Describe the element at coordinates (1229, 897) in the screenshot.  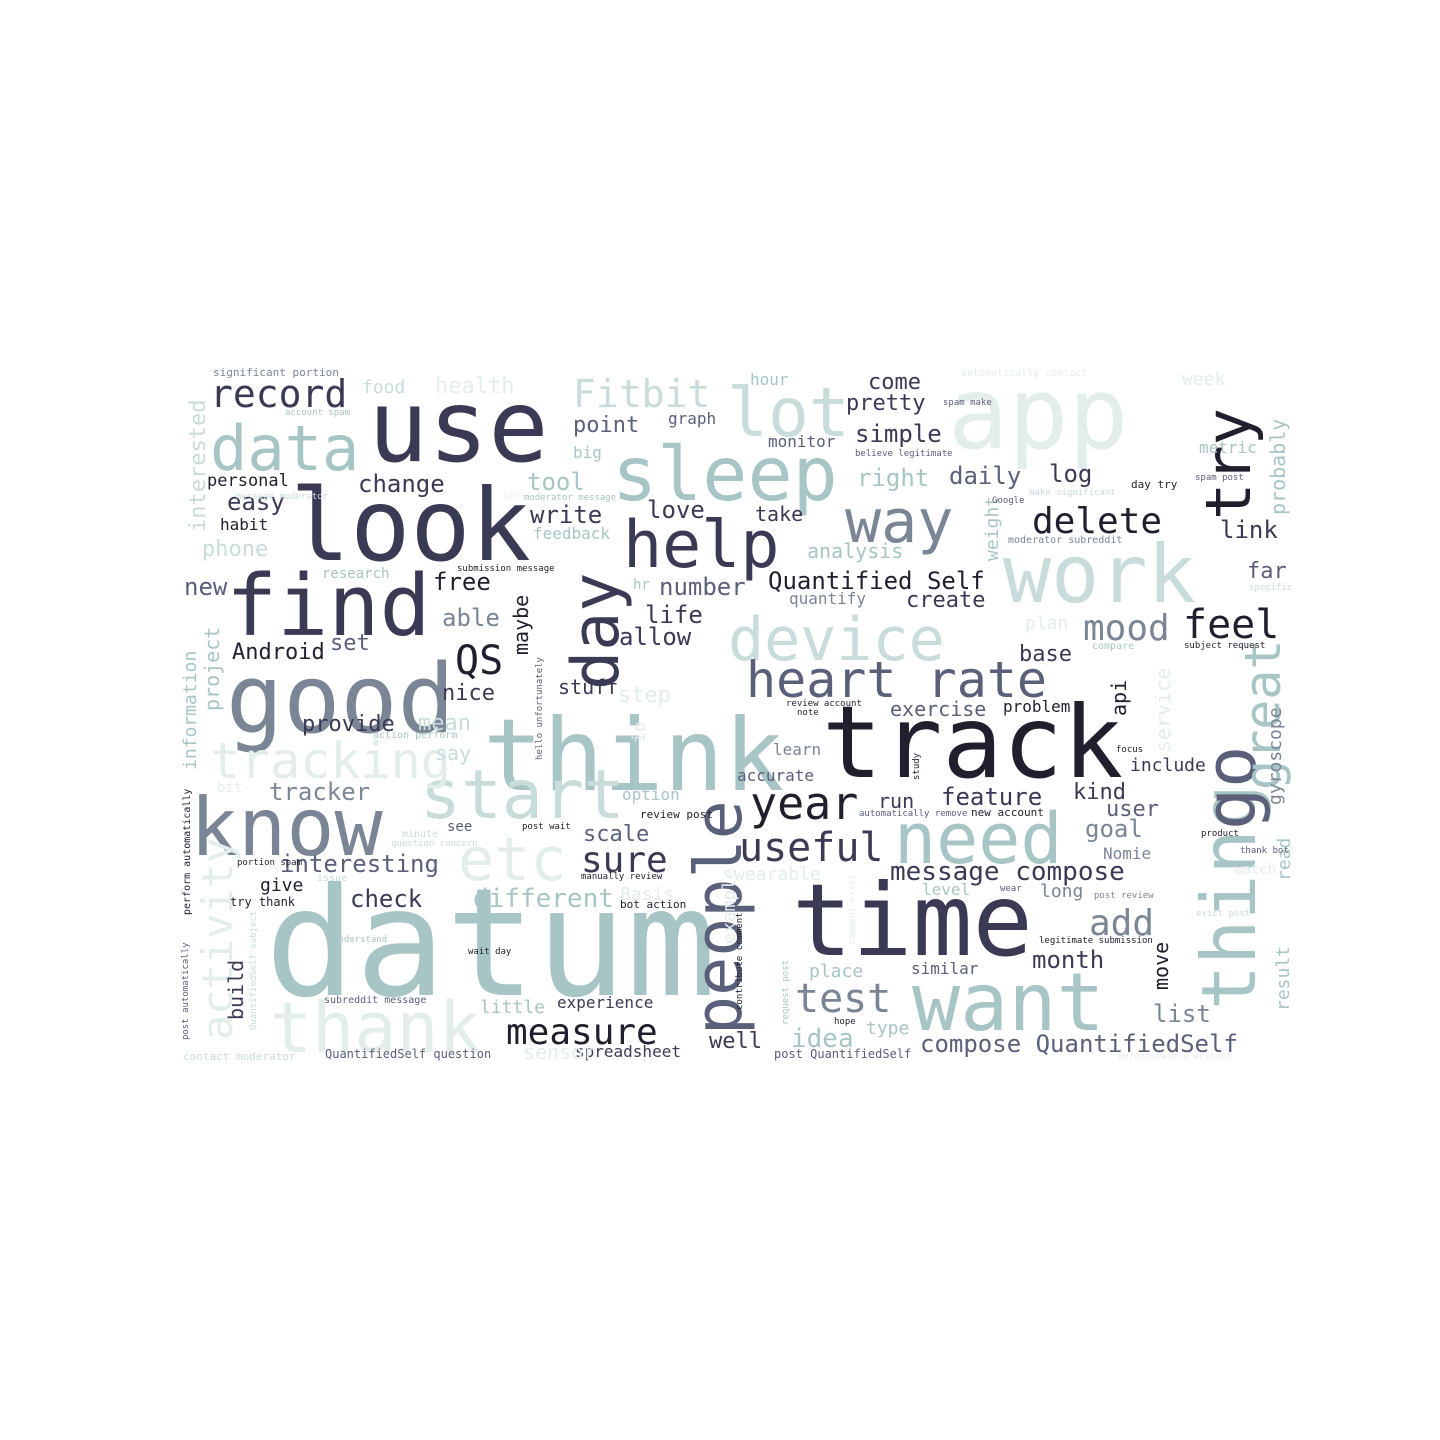
I see `cloud-word: thing` at that location.